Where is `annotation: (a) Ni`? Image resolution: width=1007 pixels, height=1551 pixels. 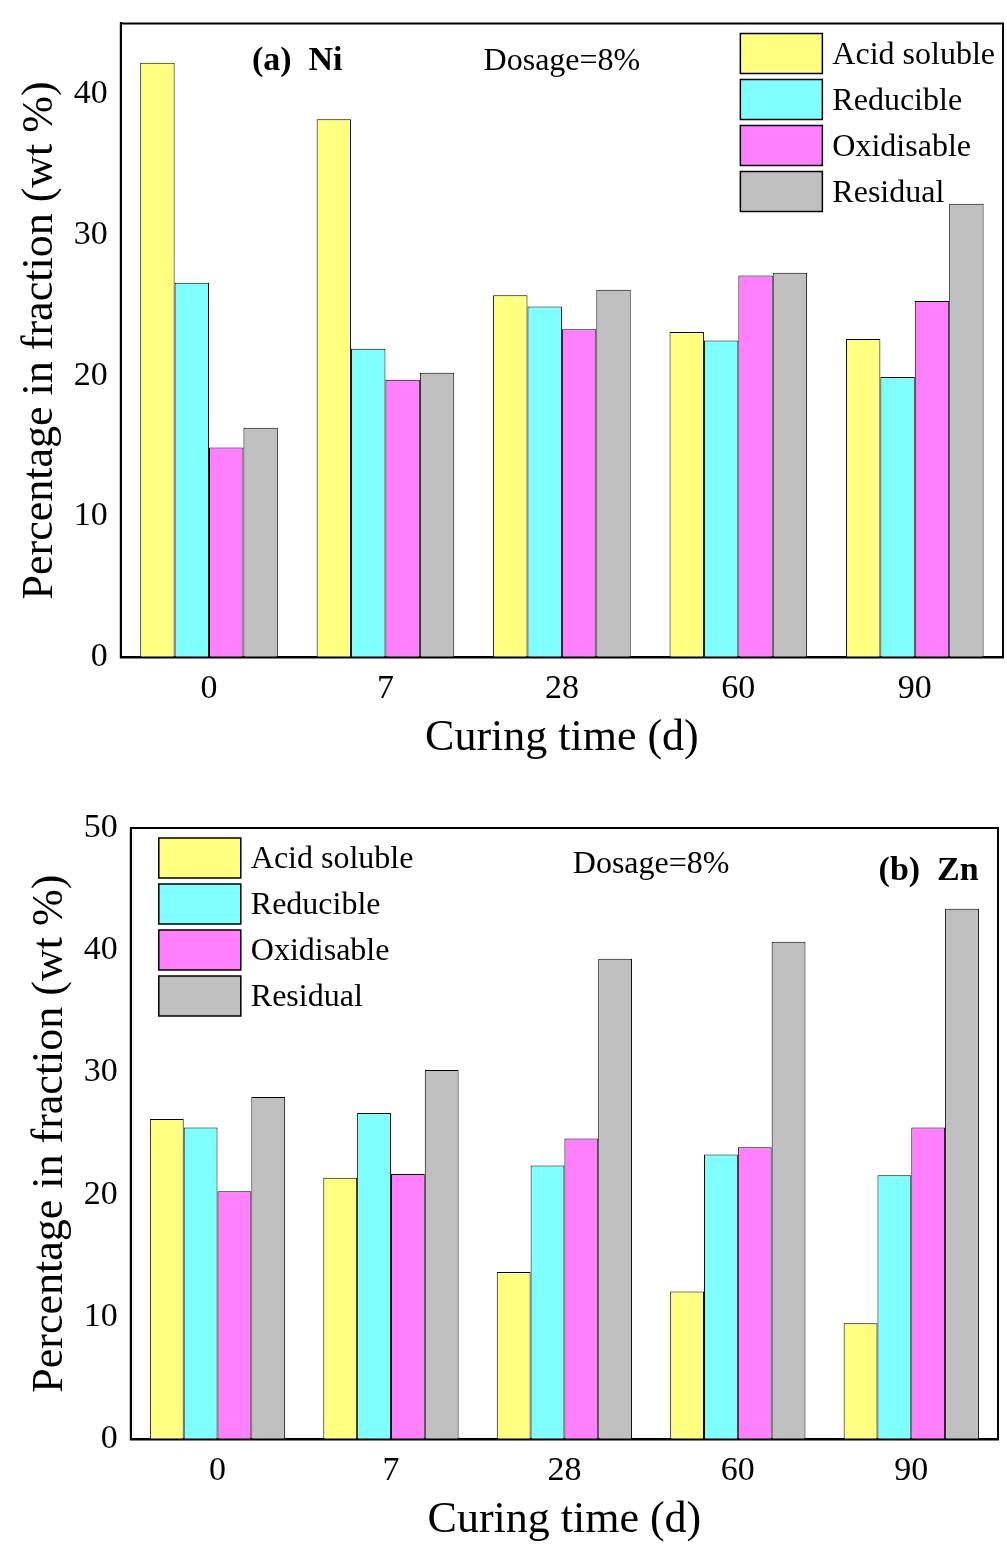 annotation: (a) Ni is located at coordinates (297, 59).